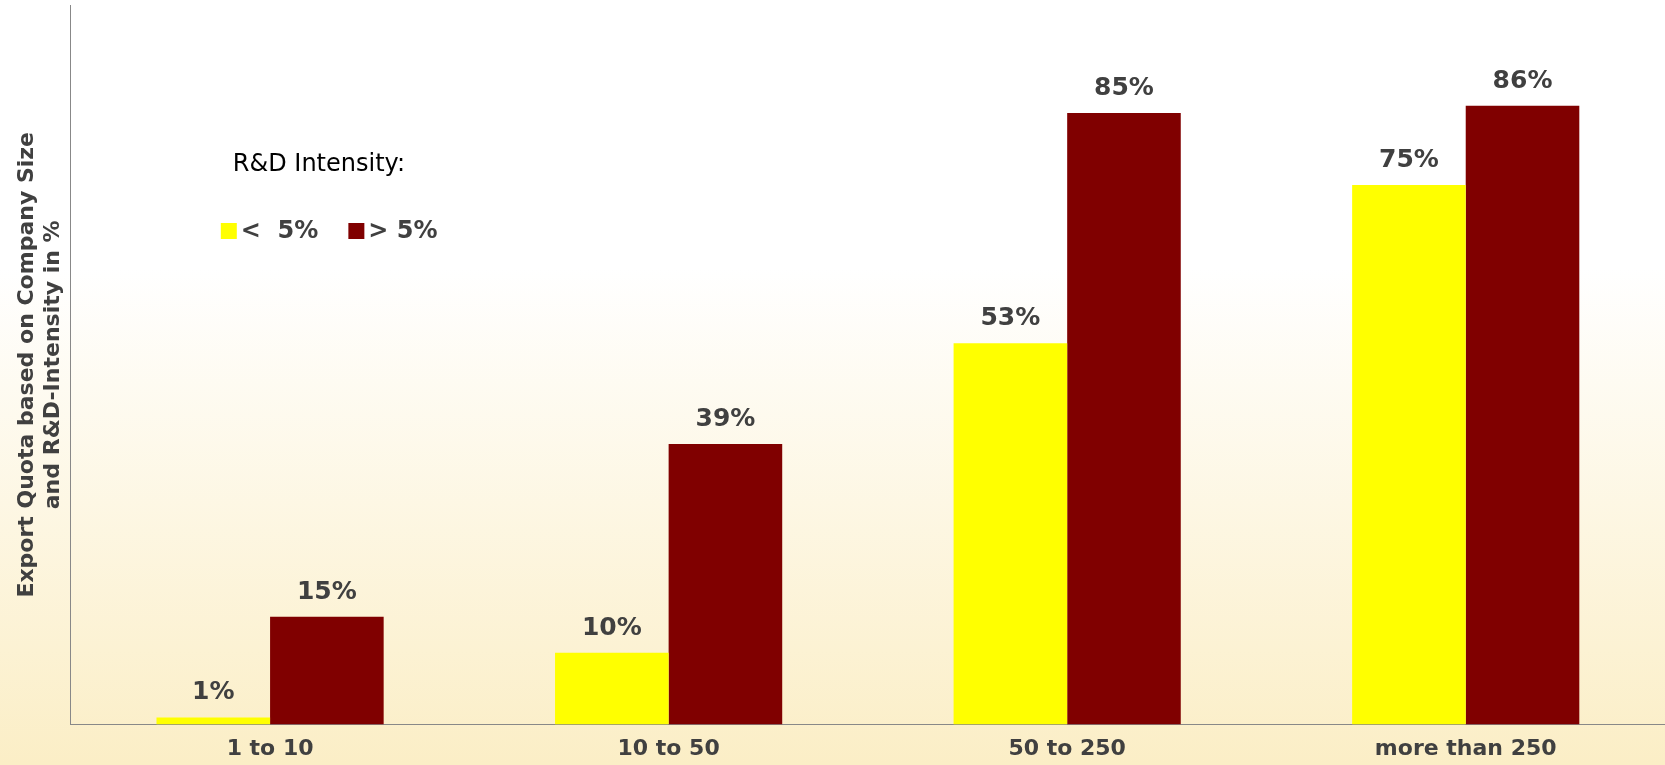 Image resolution: width=1665 pixels, height=765 pixels. I want to click on legend-label: < 5%, so click(279, 230).